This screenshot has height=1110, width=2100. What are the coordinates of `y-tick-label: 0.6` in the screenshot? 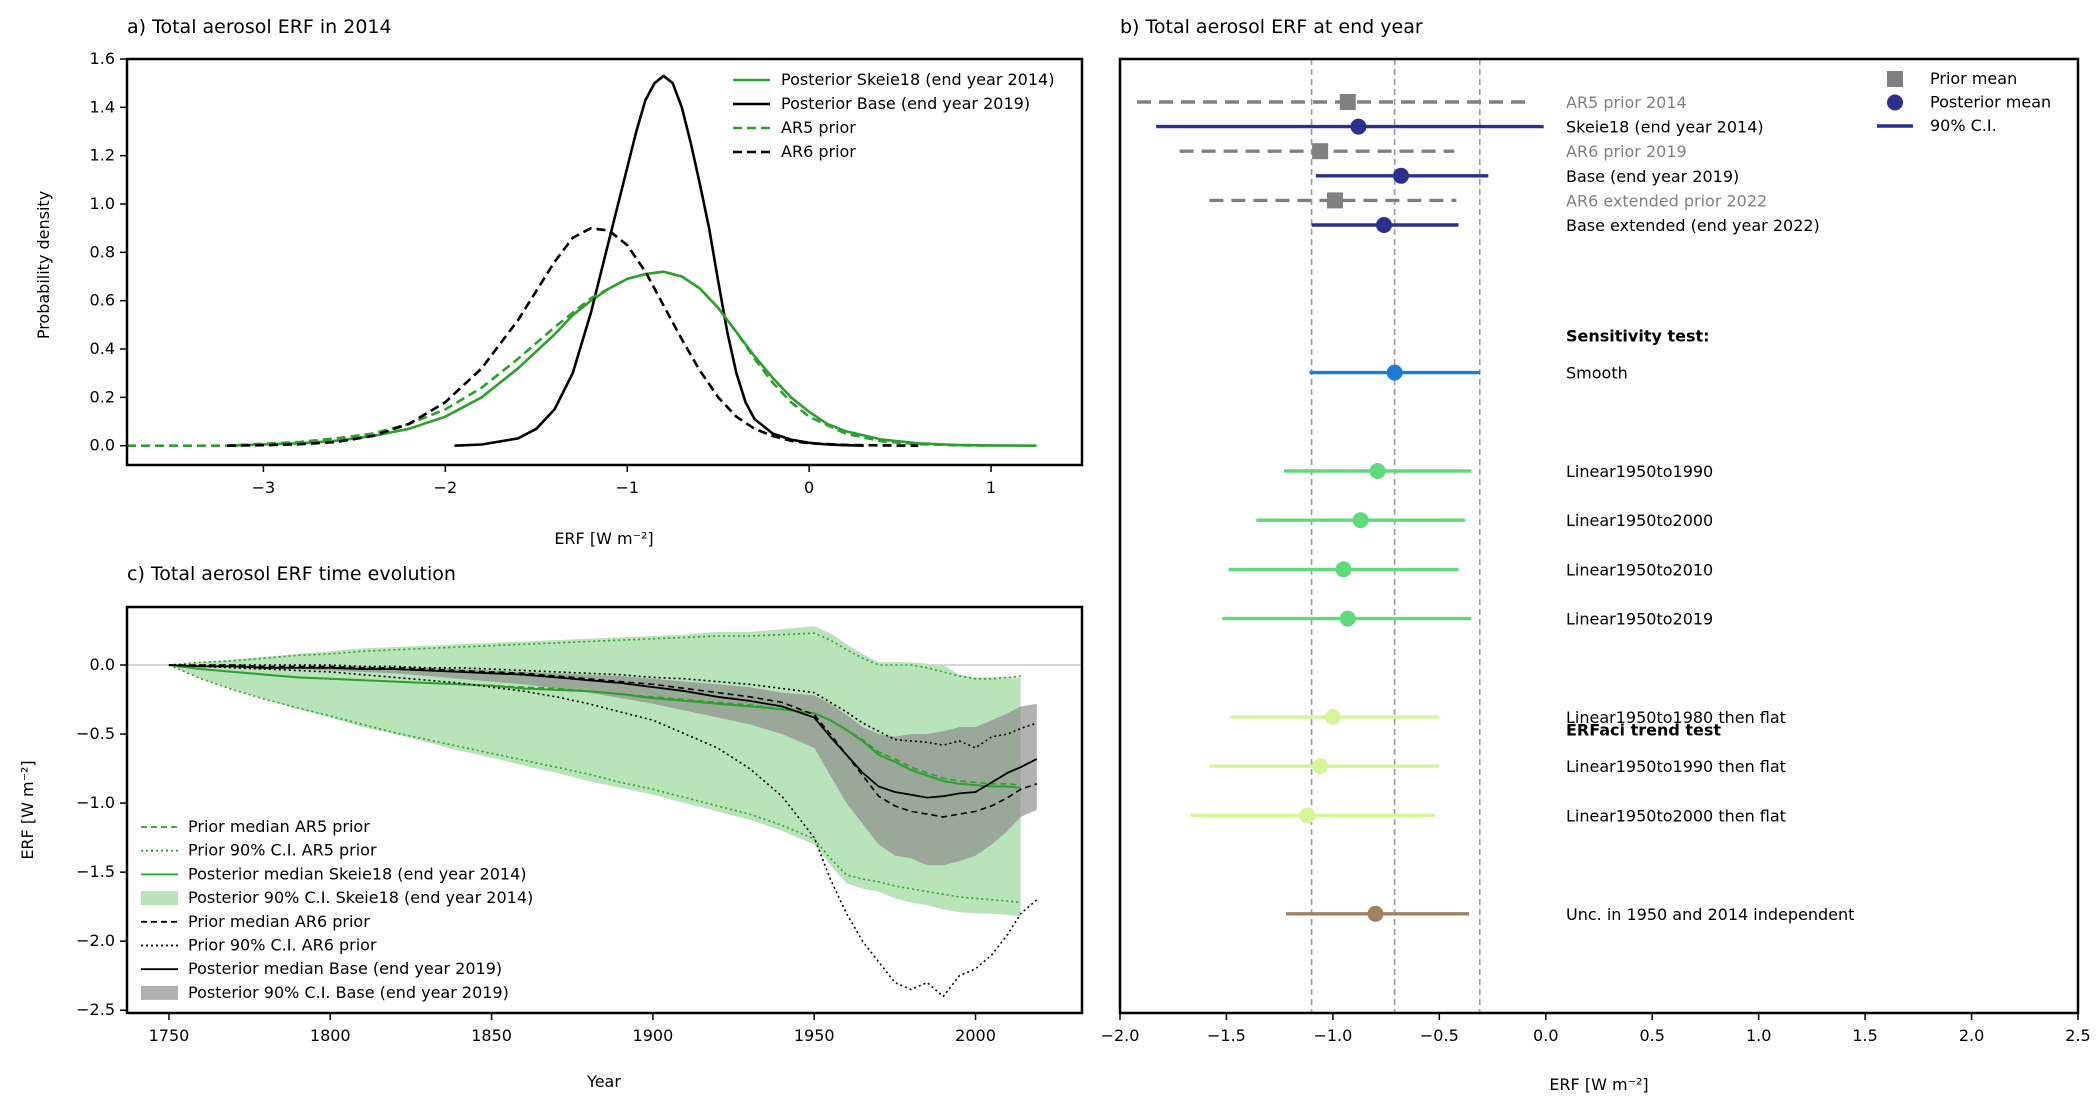 It's located at (102, 300).